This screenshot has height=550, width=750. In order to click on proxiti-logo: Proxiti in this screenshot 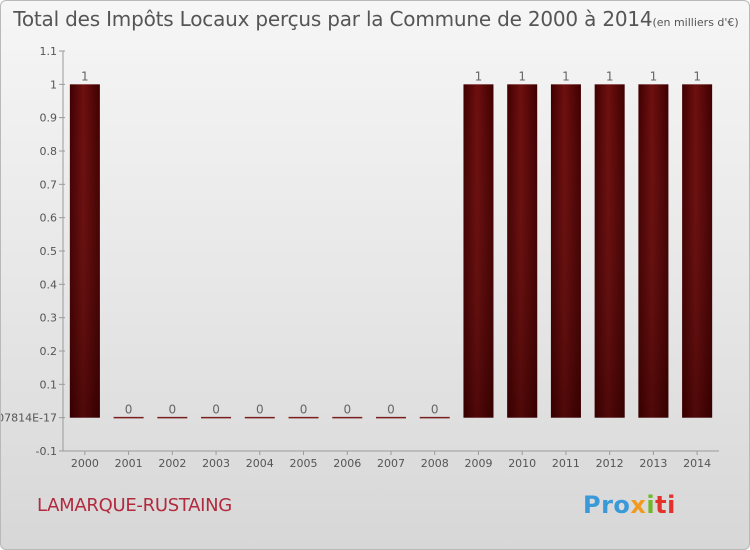, I will do `click(629, 505)`.